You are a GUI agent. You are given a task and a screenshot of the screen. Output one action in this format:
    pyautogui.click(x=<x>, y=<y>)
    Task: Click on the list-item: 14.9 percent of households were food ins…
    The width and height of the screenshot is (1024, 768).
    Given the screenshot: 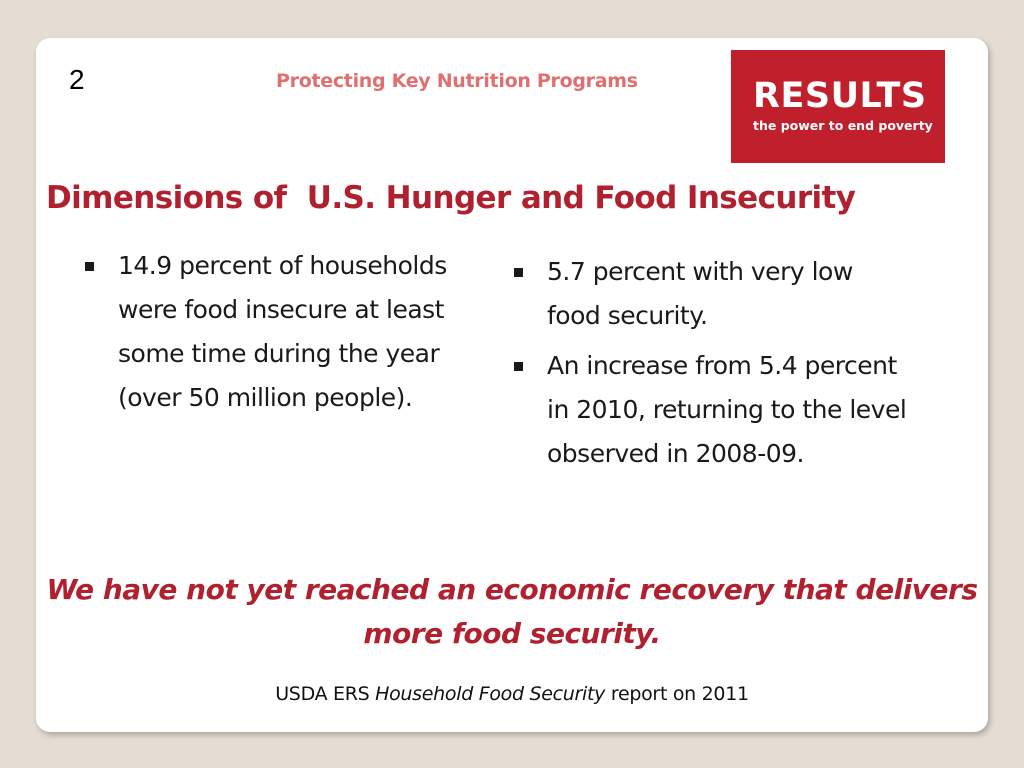 What is the action you would take?
    pyautogui.click(x=271, y=332)
    